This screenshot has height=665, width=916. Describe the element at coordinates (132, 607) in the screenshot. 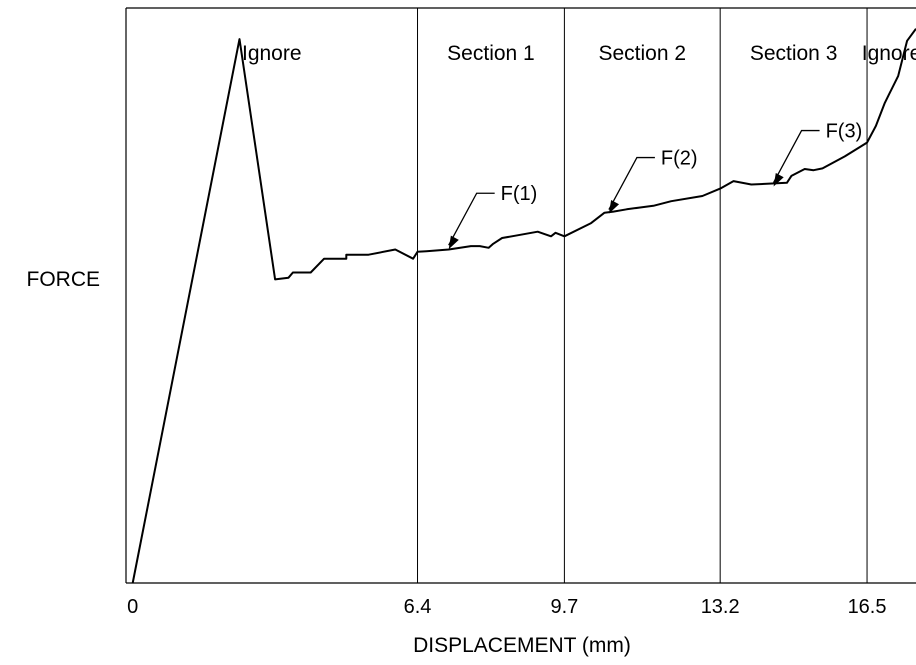

I see `x-tick-label: 0` at that location.